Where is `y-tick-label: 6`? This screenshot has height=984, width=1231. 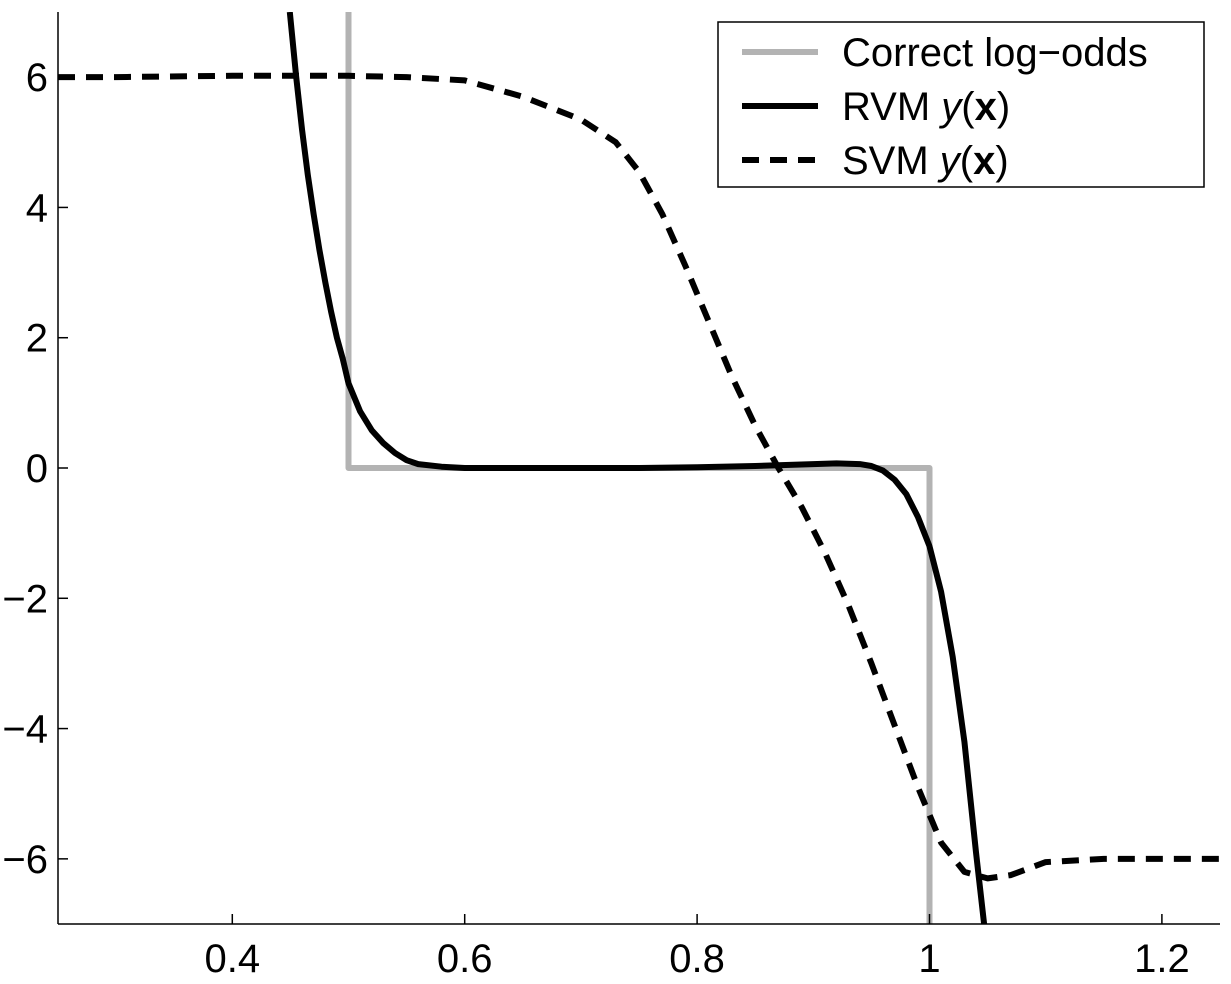
y-tick-label: 6 is located at coordinates (37, 78).